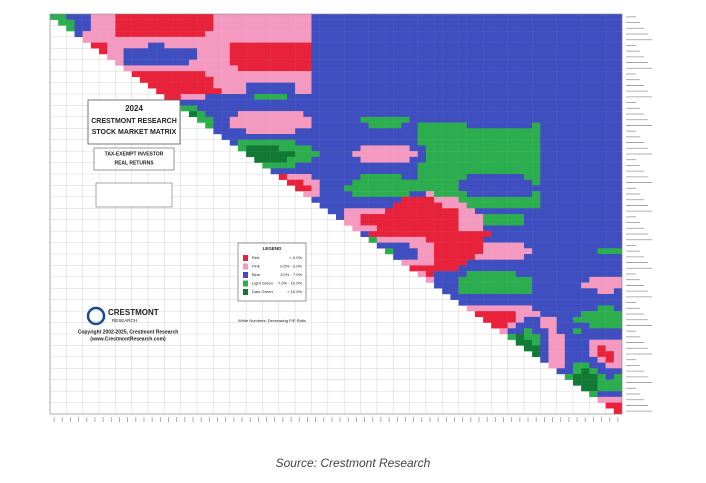  What do you see at coordinates (262, 291) in the screenshot?
I see `legend-label: Dark Green` at bounding box center [262, 291].